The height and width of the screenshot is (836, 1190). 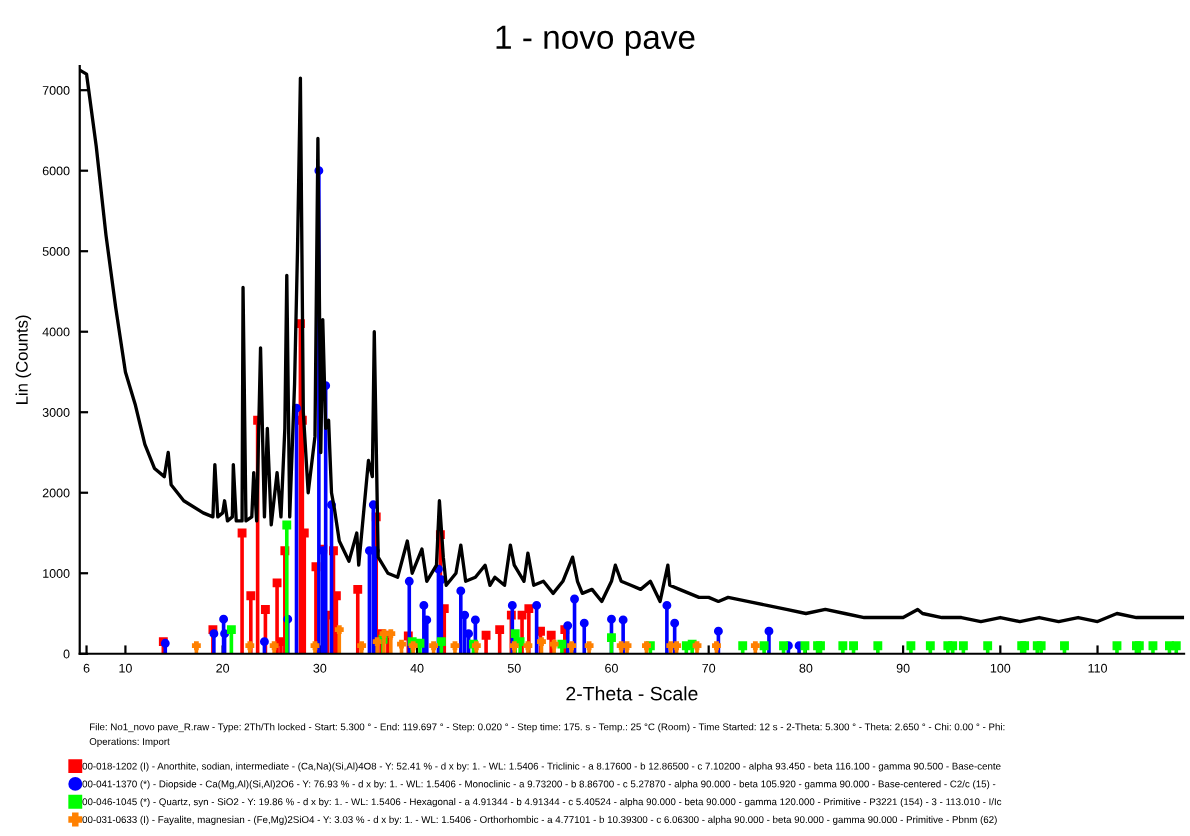 I want to click on x-axis-title: 2-Theta - Scale, so click(x=632, y=693).